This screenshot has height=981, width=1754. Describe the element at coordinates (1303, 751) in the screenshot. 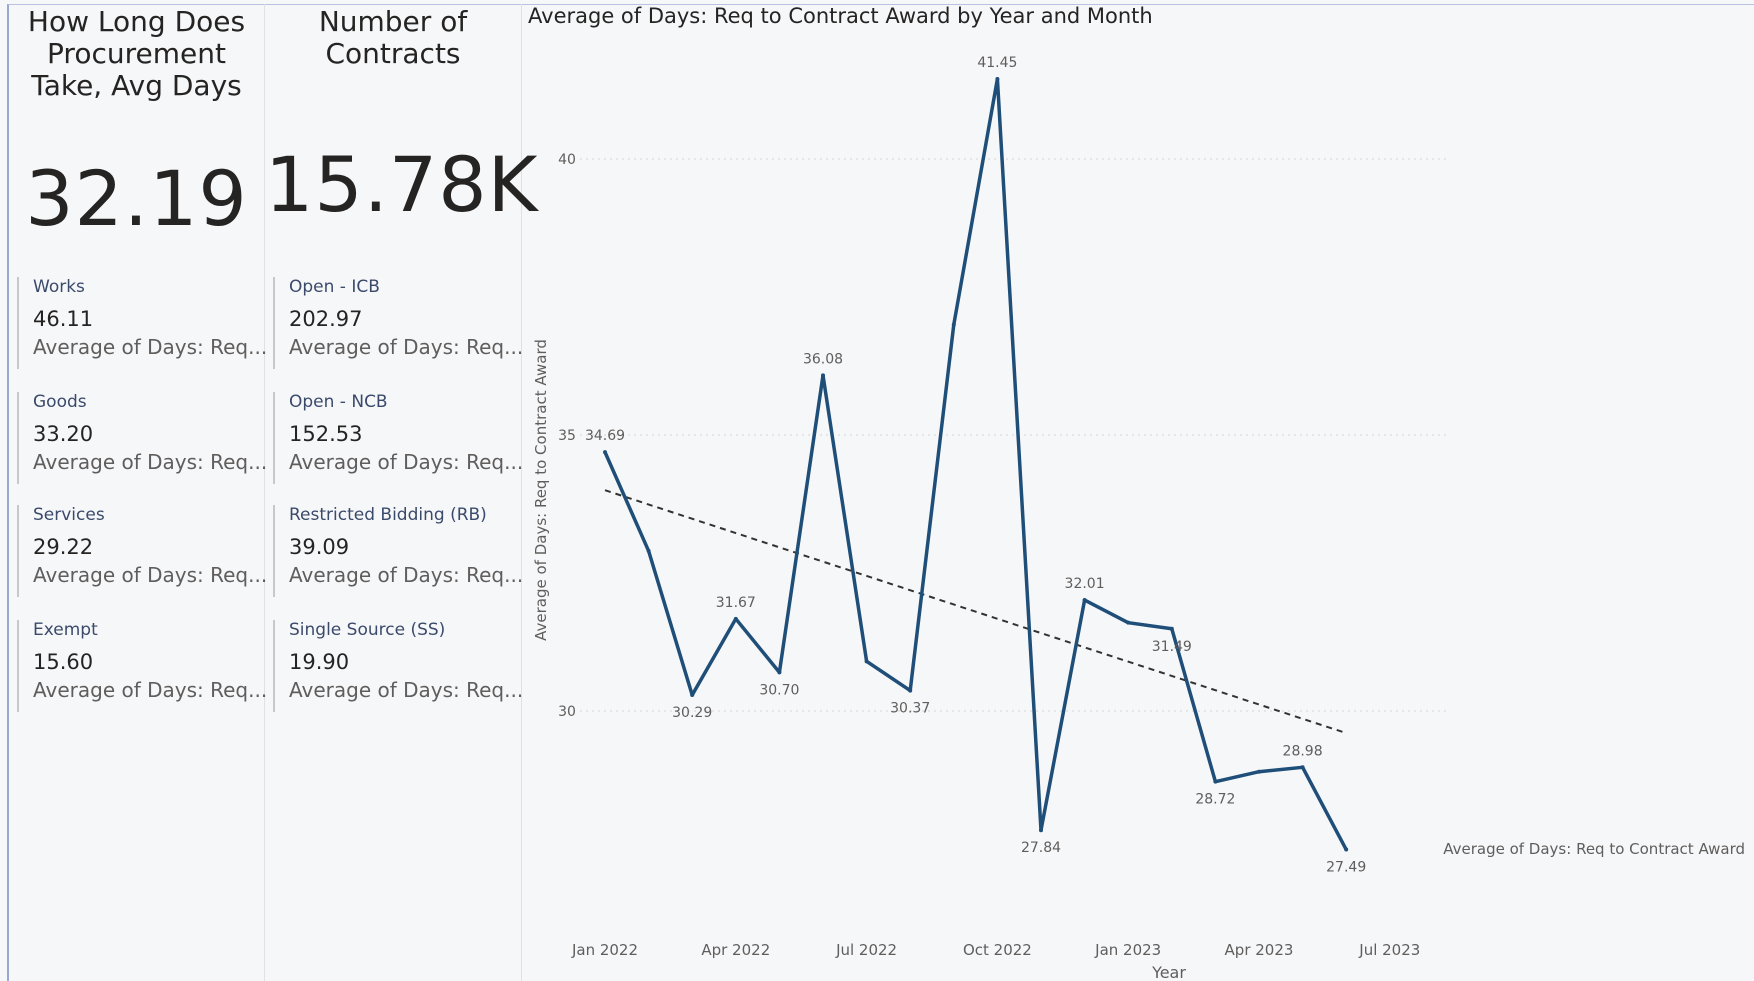

I see `data-label: 28.98` at that location.